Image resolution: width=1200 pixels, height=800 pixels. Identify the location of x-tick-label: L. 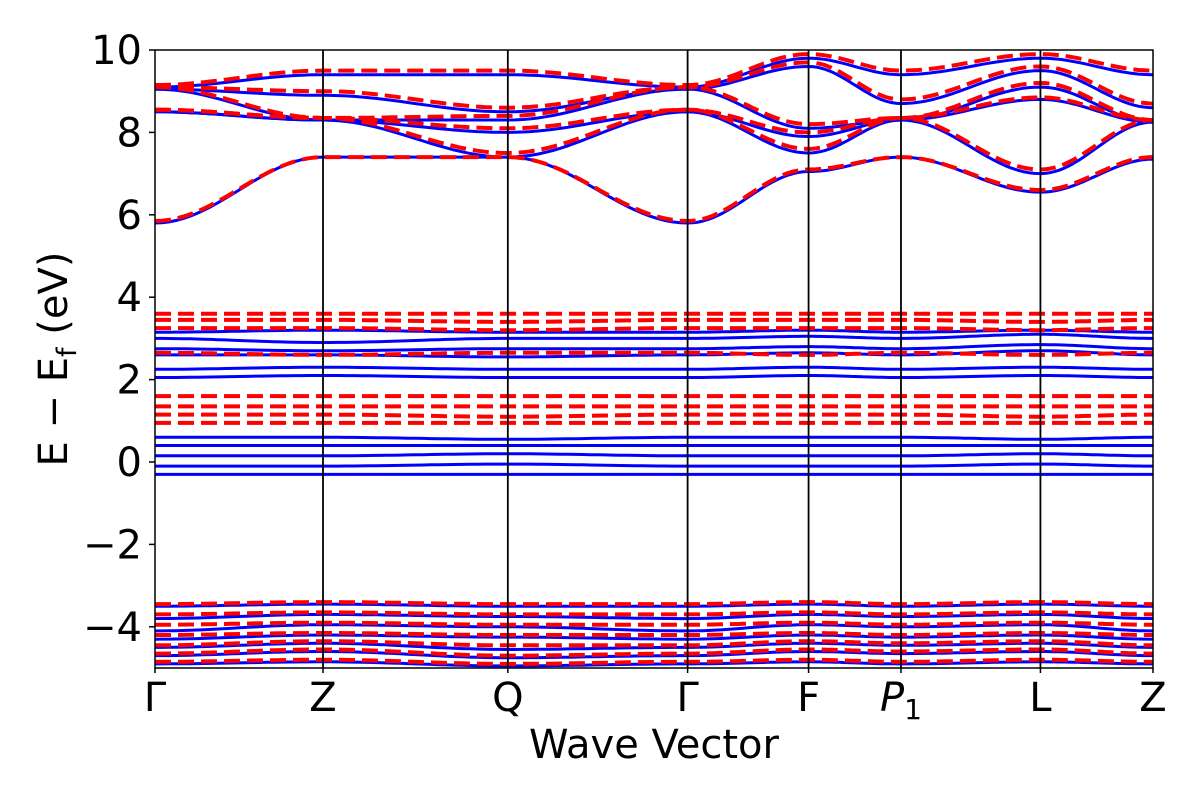
(1040, 698).